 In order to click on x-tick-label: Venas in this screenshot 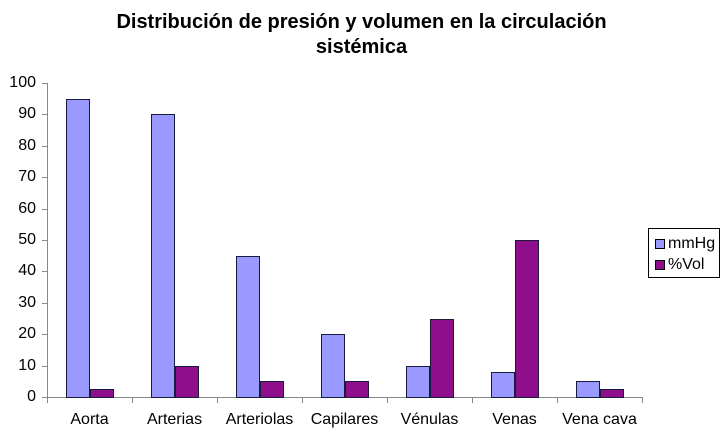, I will do `click(514, 419)`.